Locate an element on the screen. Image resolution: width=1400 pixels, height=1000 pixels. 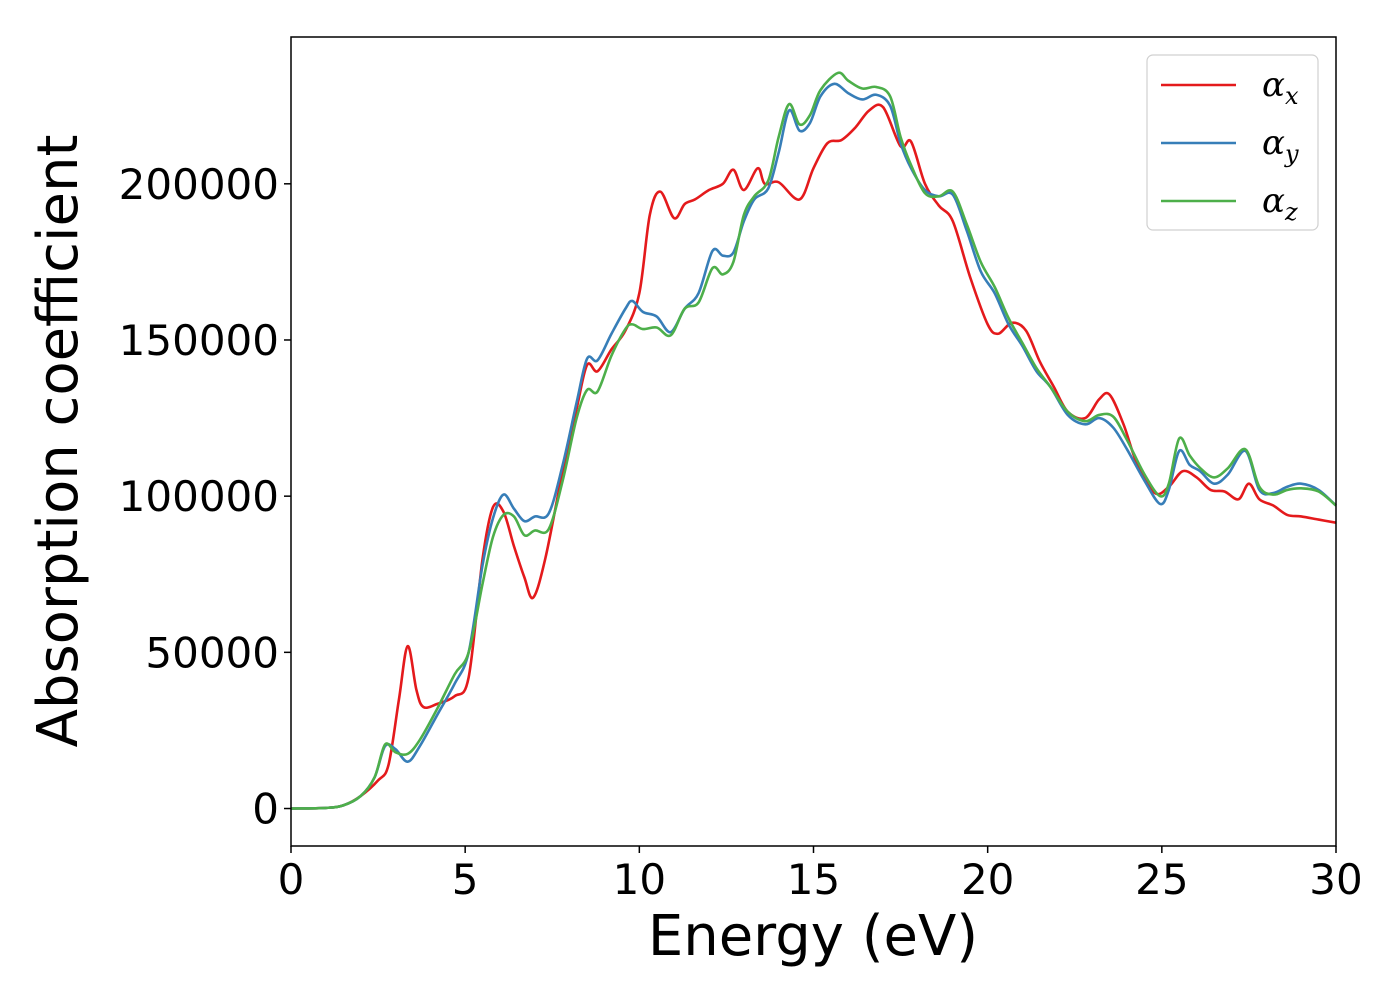
y-axis-title: Absorption coefficient is located at coordinates (58, 441).